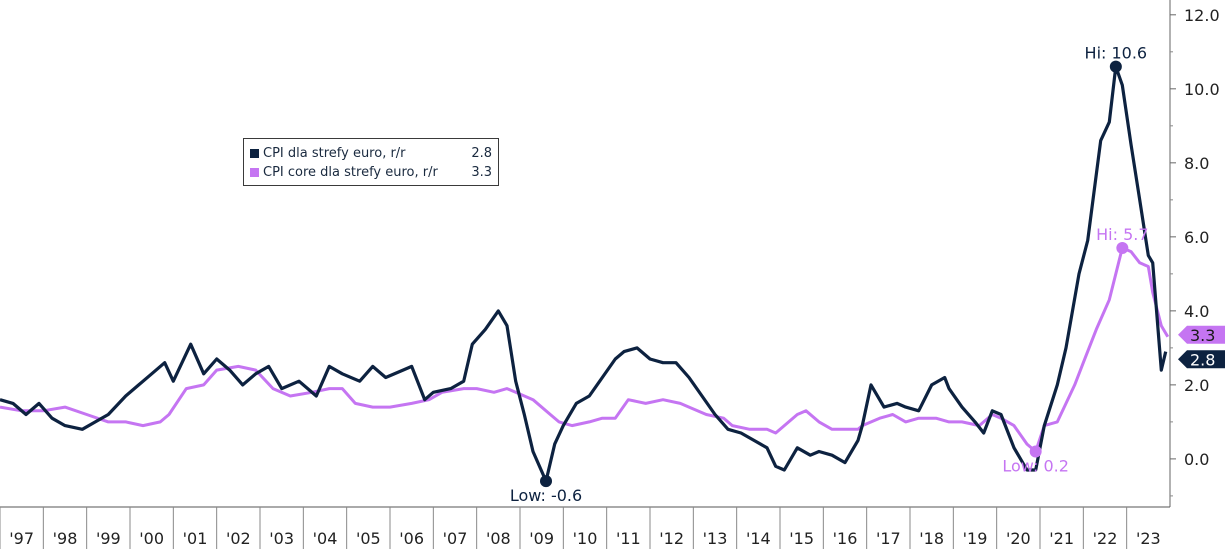 Image resolution: width=1226 pixels, height=549 pixels. What do you see at coordinates (498, 538) in the screenshot?
I see `x-tick-label: '08` at bounding box center [498, 538].